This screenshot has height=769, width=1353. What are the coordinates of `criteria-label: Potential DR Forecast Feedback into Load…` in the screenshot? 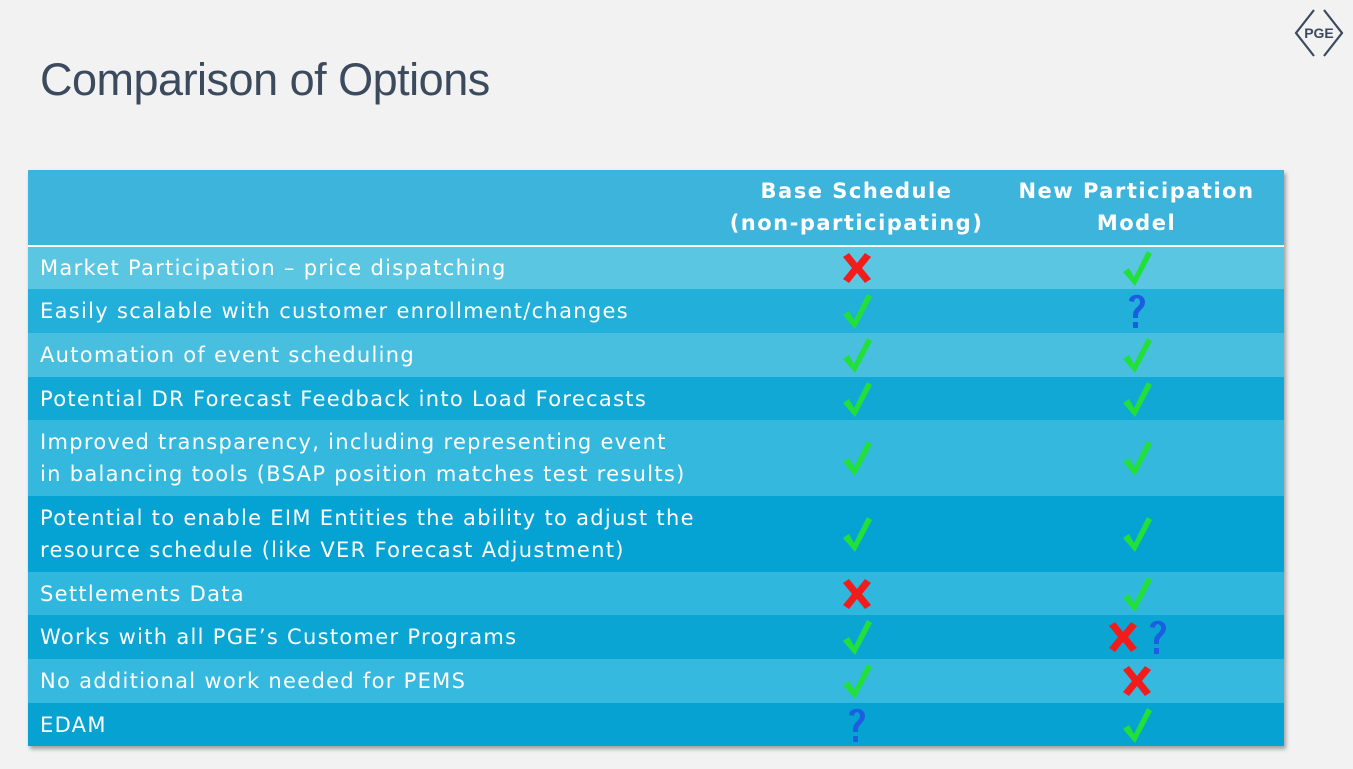 It's located at (376, 398).